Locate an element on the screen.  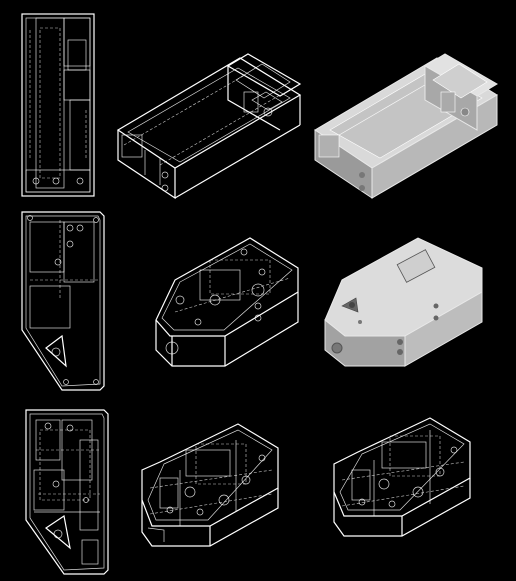
row1-ortho-view is located at coordinates (58, 105).